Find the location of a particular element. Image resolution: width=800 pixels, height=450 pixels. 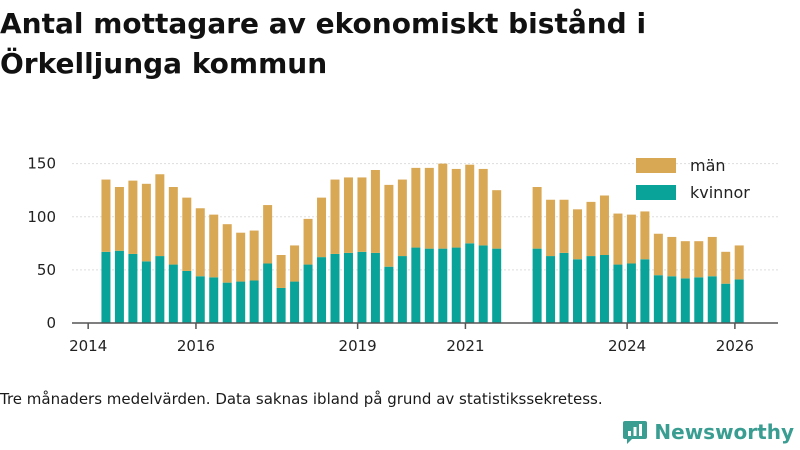

x-tick-label: 2026 is located at coordinates (735, 346).